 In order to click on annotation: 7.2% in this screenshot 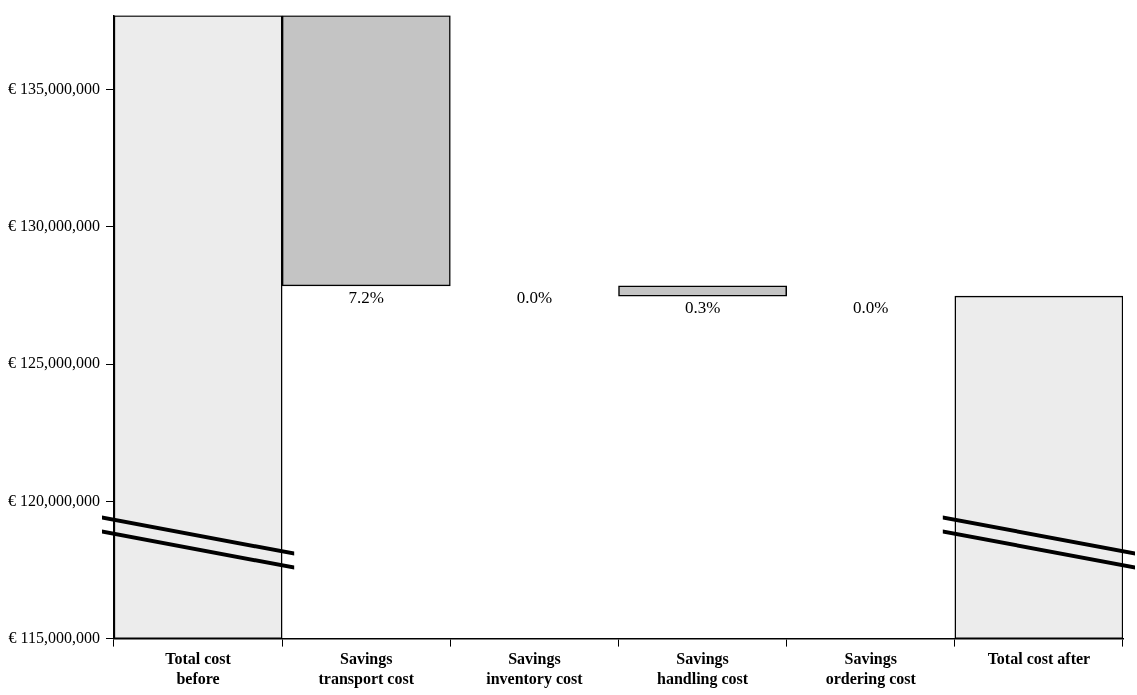, I will do `click(366, 297)`.